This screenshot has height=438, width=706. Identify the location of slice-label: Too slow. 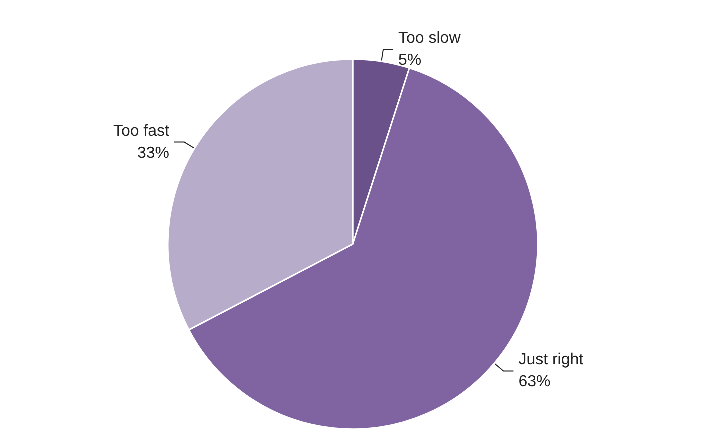
(430, 39).